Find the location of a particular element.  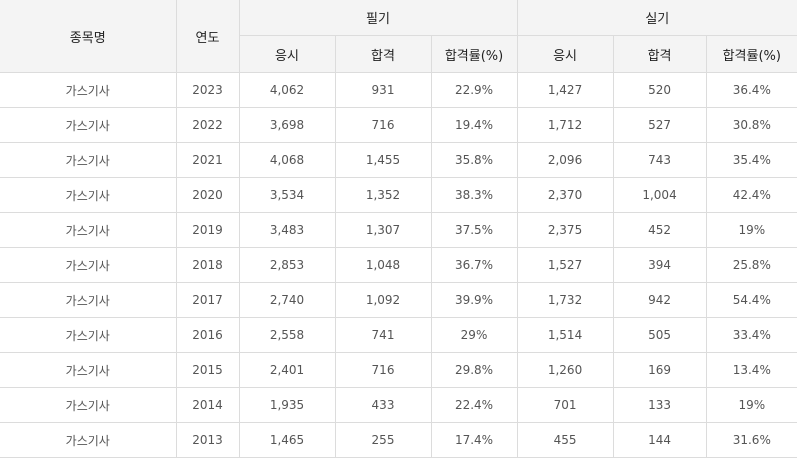

cell-written-passed: 1,307 is located at coordinates (383, 230).